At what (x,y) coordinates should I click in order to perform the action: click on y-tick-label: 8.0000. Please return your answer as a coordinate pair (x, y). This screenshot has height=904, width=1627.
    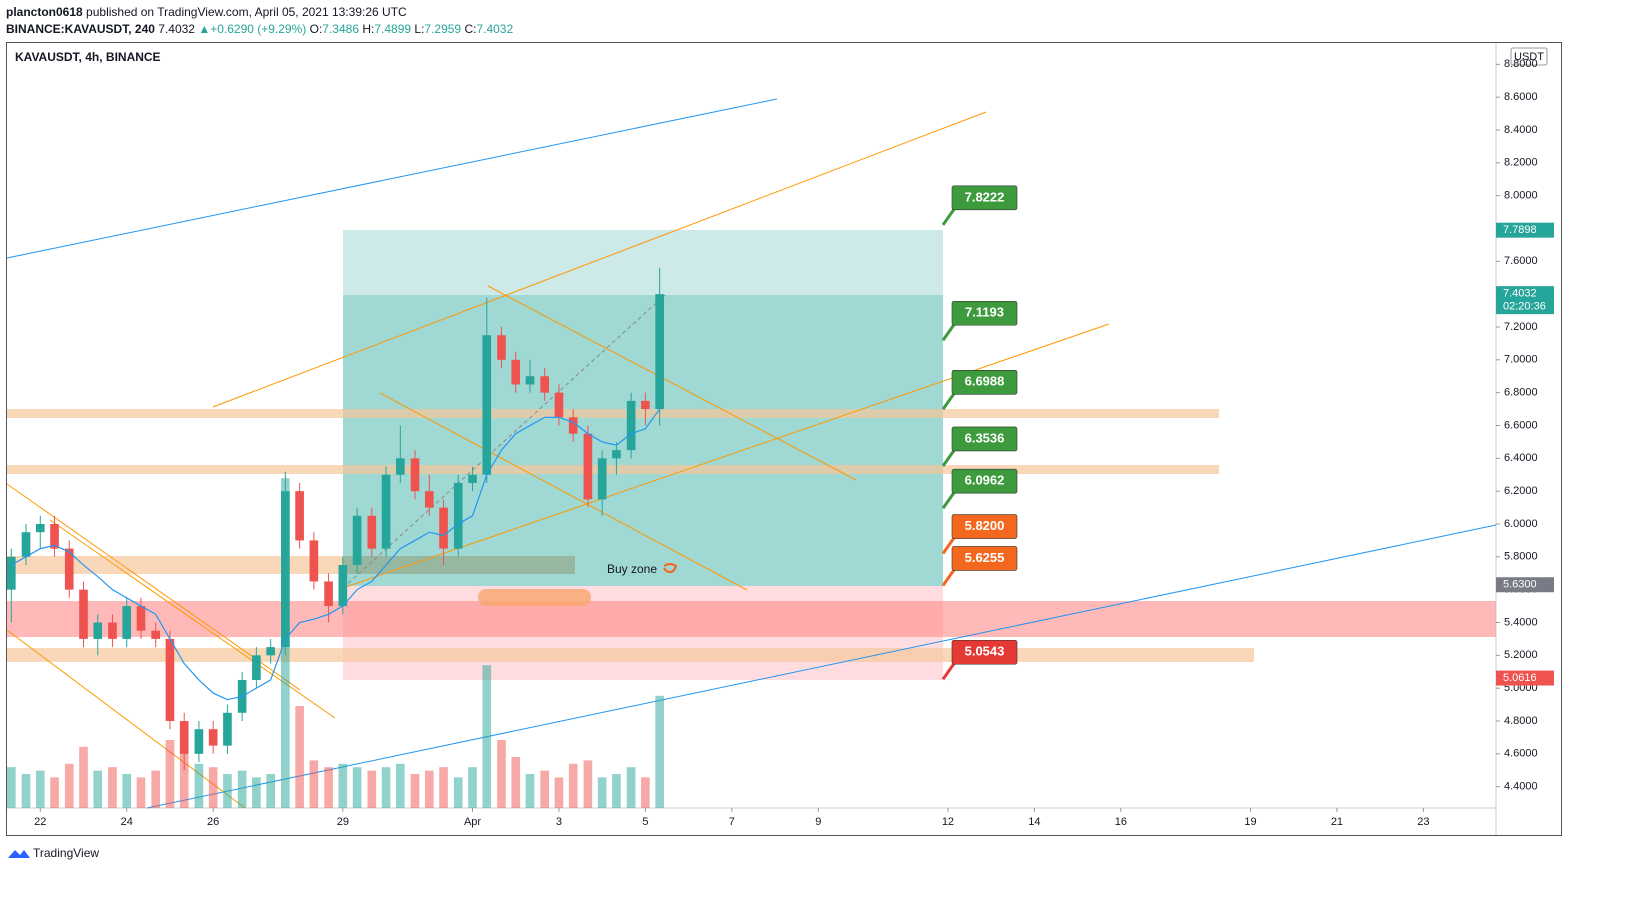
    Looking at the image, I should click on (1521, 196).